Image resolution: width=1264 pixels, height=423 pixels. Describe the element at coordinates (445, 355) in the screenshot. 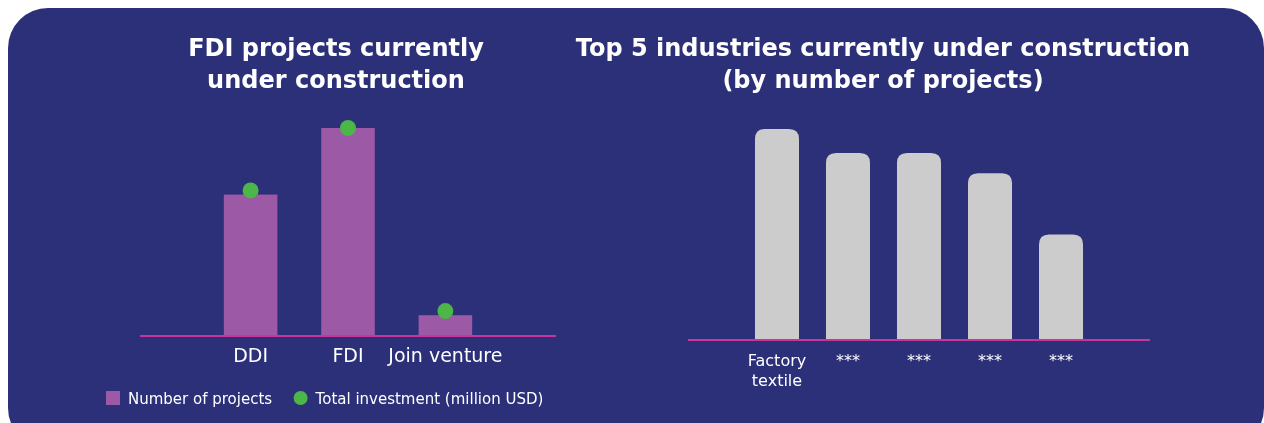

I see `x-tick-label: Join venture` at that location.